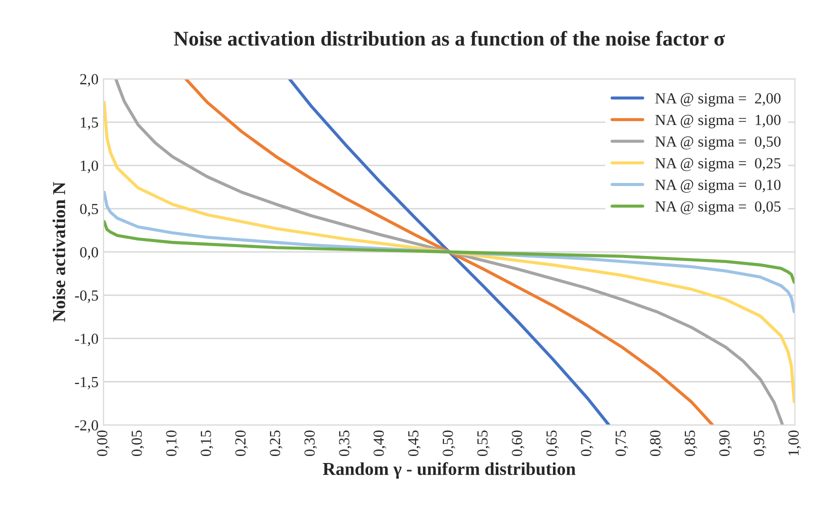 This screenshot has width=828, height=509. What do you see at coordinates (552, 443) in the screenshot?
I see `x-tick-label: 0,65` at bounding box center [552, 443].